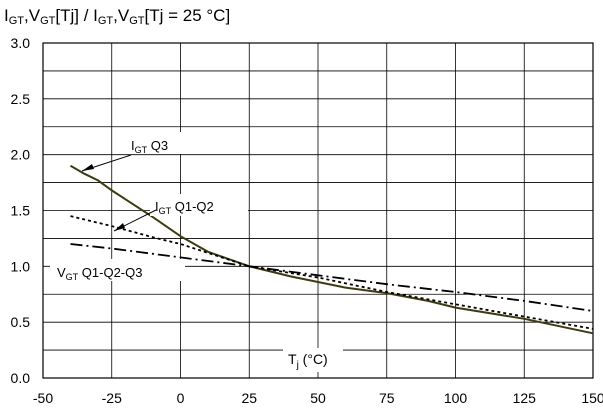 This screenshot has height=416, width=603. What do you see at coordinates (181, 398) in the screenshot?
I see `x-tick-label: 0` at bounding box center [181, 398].